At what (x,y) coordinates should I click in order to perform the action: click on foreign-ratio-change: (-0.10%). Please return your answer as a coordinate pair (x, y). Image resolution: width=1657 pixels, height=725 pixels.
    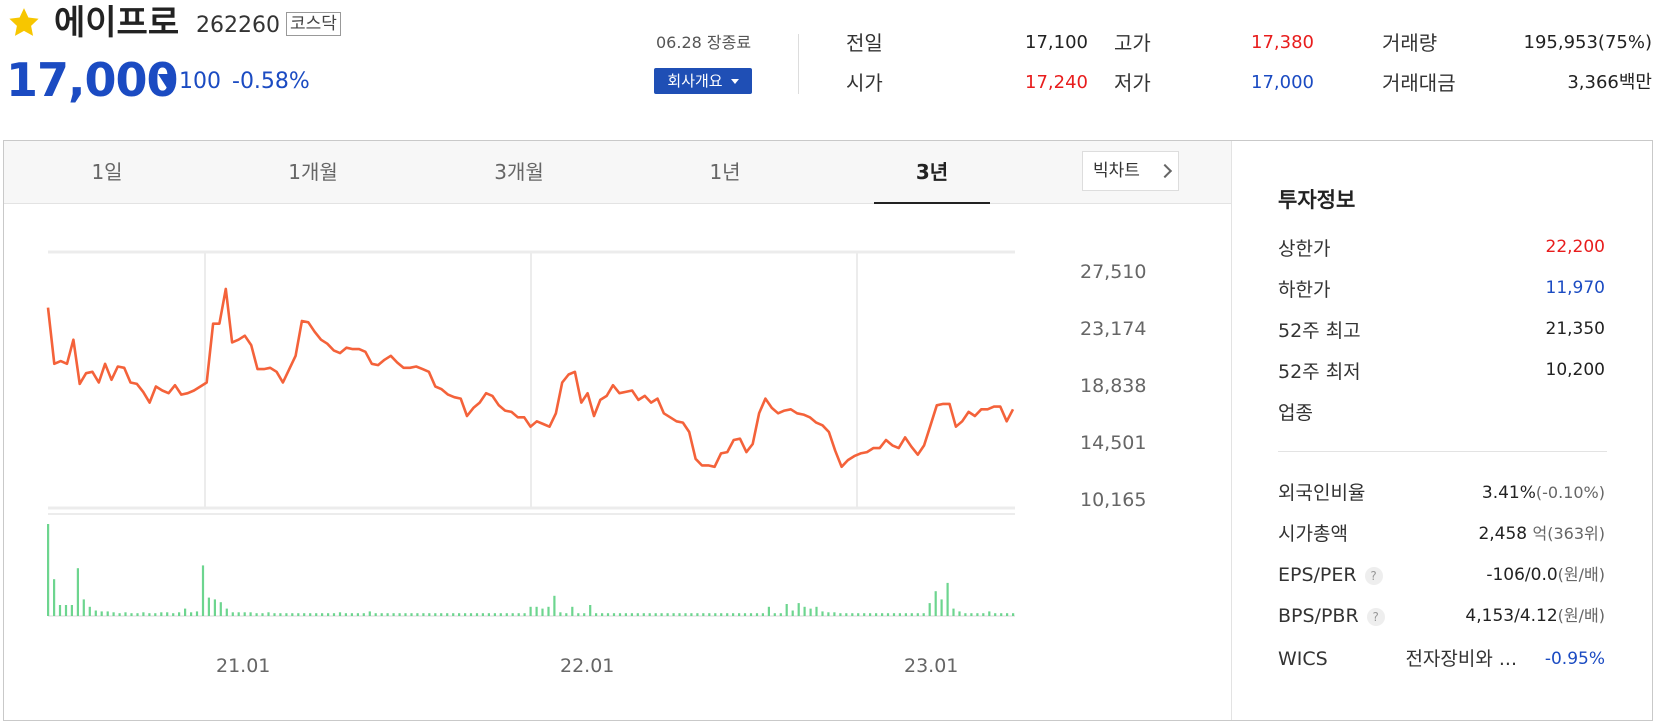
    Looking at the image, I should click on (1570, 492).